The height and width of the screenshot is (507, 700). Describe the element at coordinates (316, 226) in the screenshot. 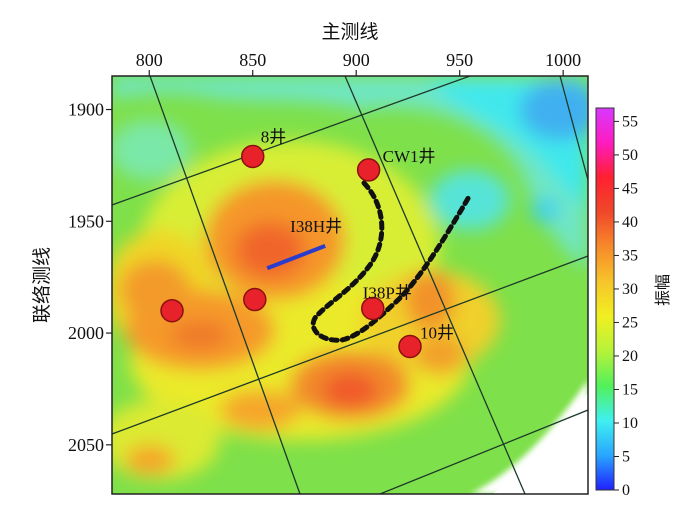

I see `well-label: I38H井` at that location.